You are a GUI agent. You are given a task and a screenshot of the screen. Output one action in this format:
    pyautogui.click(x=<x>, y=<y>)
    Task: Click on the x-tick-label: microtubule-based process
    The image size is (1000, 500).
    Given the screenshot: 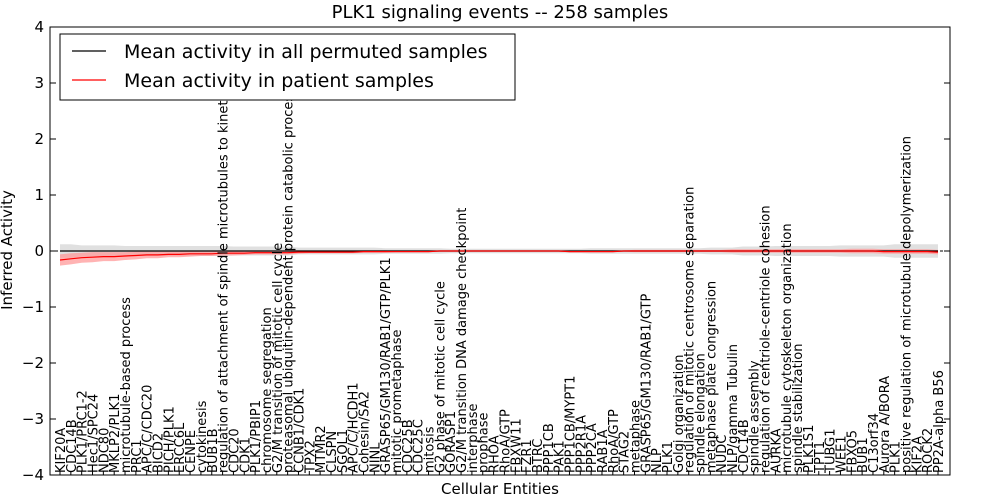 What is the action you would take?
    pyautogui.click(x=126, y=385)
    